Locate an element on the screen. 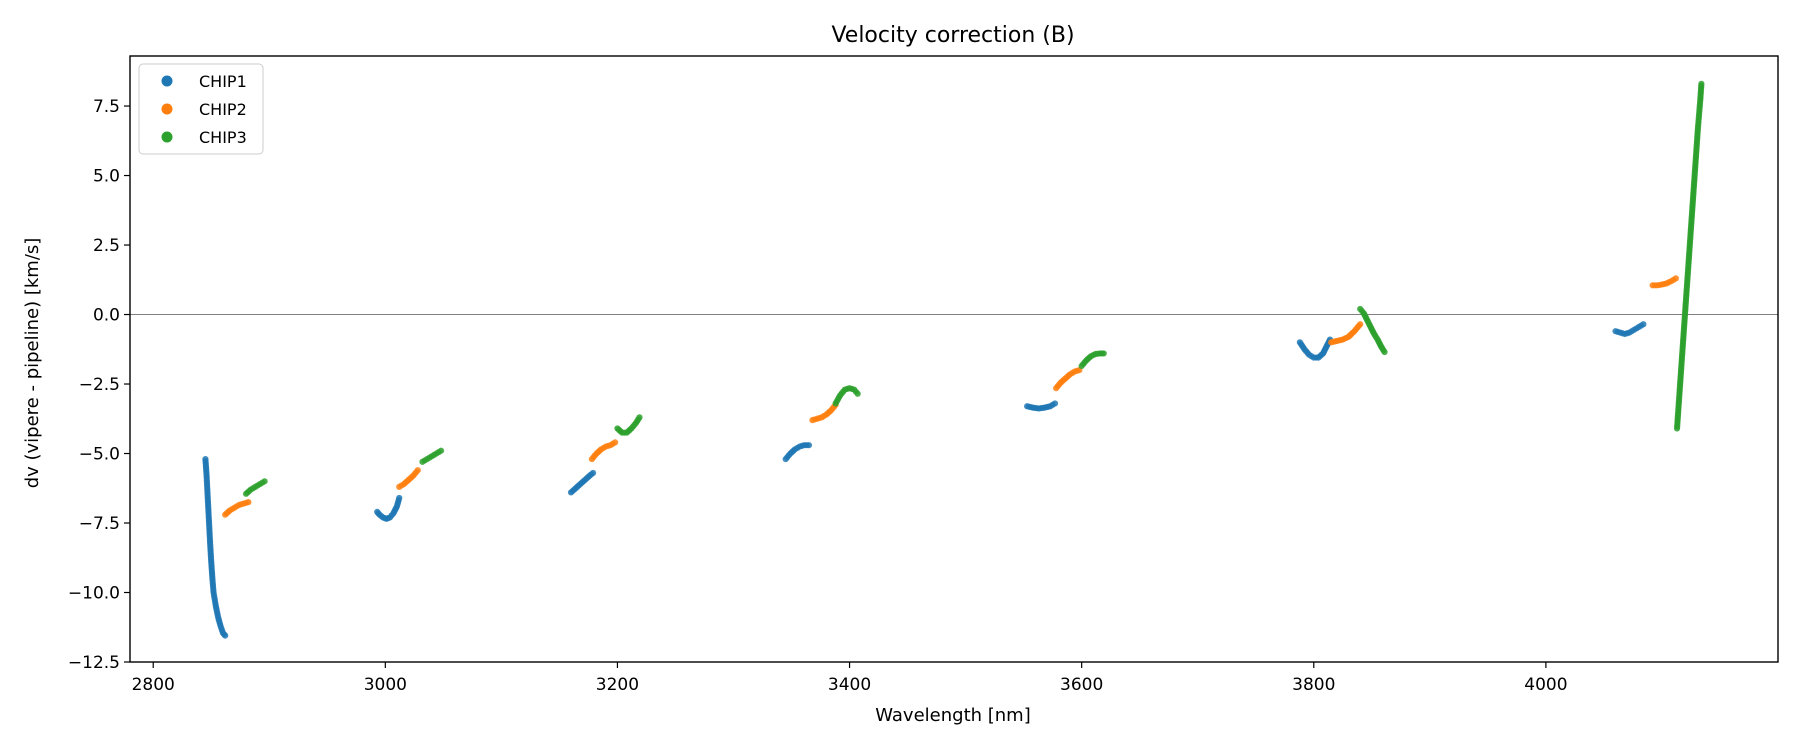 The height and width of the screenshot is (750, 1800). x-tick-label: 4000 is located at coordinates (1545, 685).